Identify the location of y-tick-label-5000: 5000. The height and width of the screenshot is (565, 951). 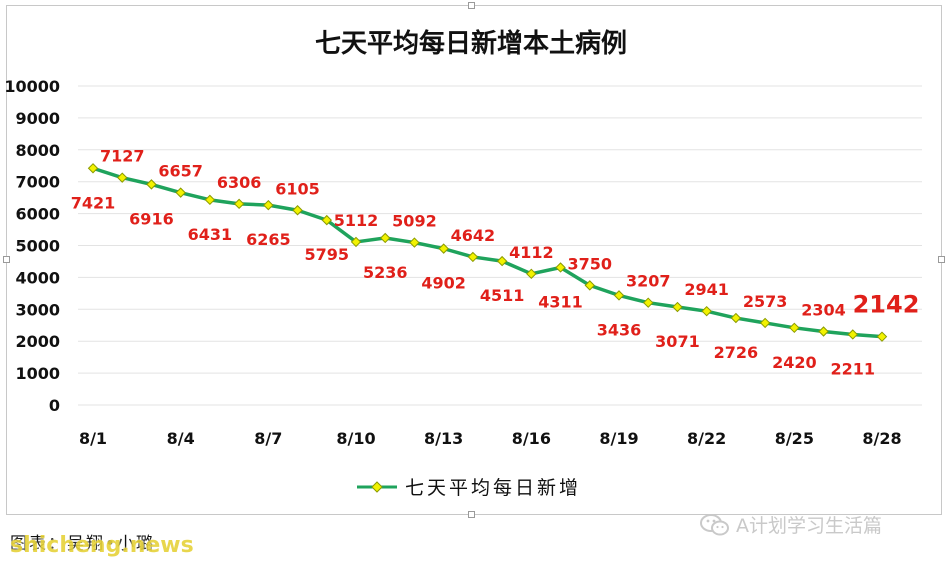
(37, 246).